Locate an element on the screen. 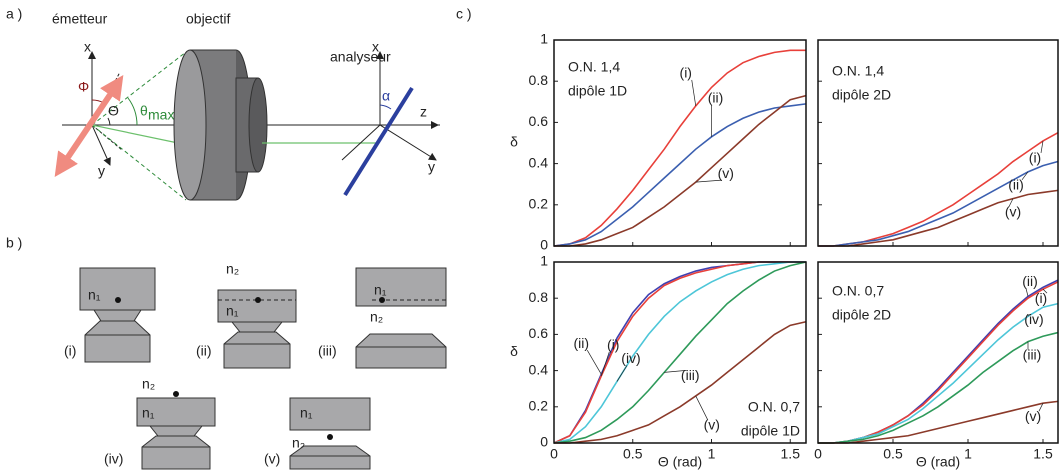 Image resolution: width=1061 pixels, height=472 pixels. phi-label: Φ is located at coordinates (83, 87).